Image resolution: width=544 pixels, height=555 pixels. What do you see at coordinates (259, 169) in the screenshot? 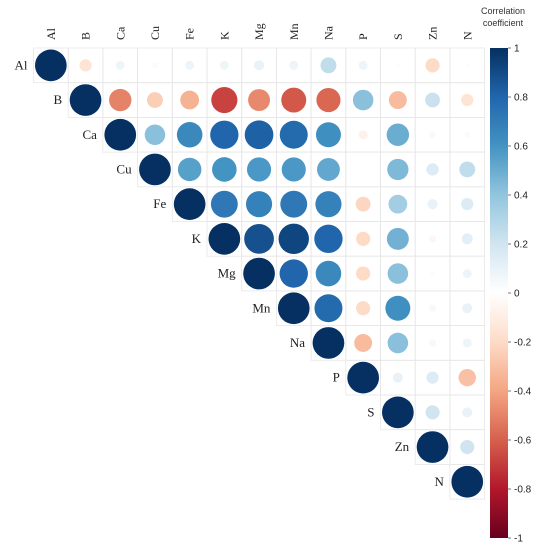
I see `correlation-circle-cu-mg` at bounding box center [259, 169].